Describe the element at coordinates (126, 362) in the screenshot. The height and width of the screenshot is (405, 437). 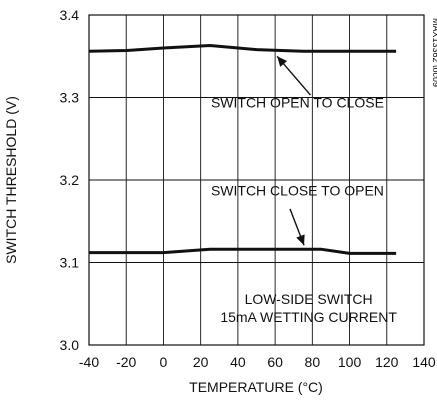
I see `x-tick-label: -20` at that location.